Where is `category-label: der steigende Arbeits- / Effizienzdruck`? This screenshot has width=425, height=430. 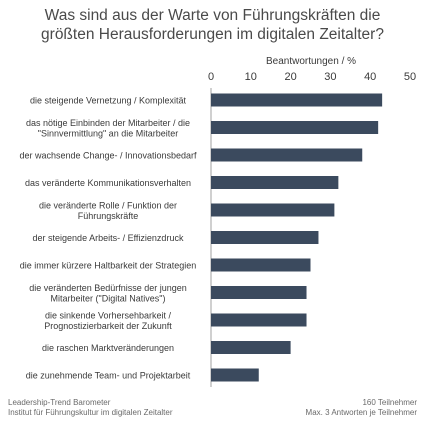
category-label: der steigende Arbeits- / Effizienzdruck is located at coordinates (108, 238).